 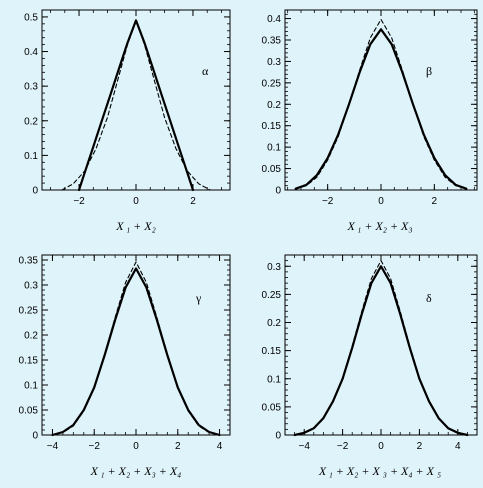 I want to click on x-axis-label: X ₁ + X₂, so click(x=135, y=226).